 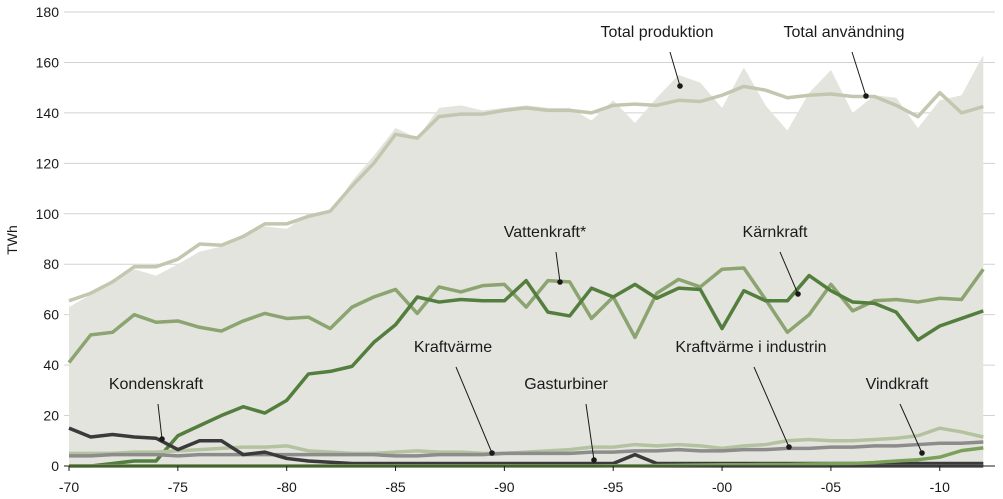 I want to click on series-label: Kraftvärme i industrin, so click(x=750, y=347).